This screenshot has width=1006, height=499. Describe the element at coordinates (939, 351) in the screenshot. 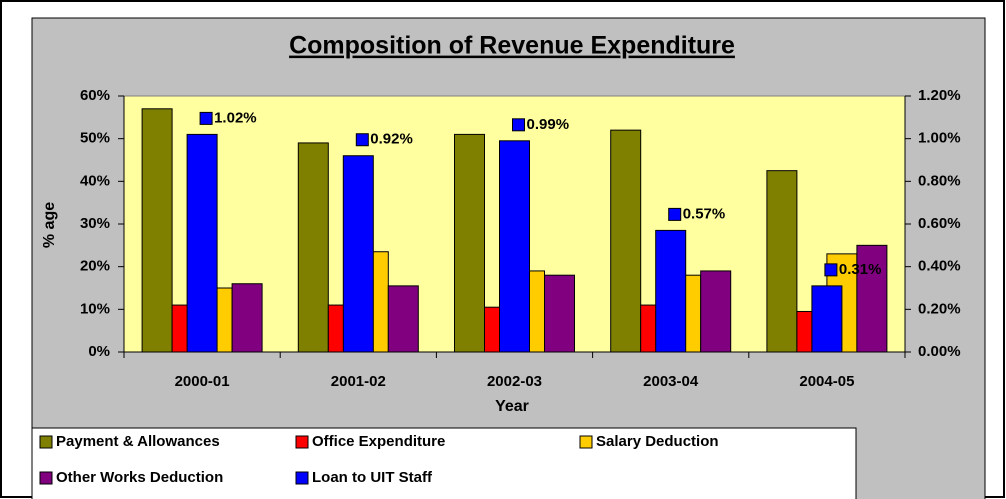

I see `y2-tick-label: 0.00%` at that location.